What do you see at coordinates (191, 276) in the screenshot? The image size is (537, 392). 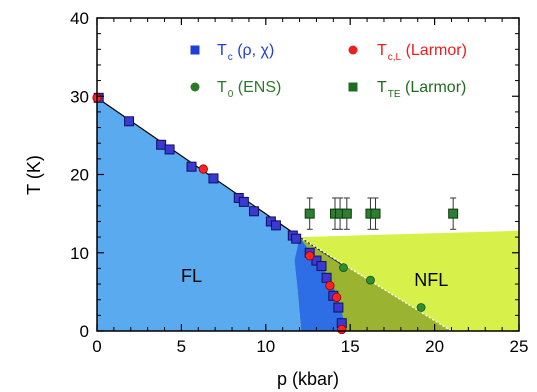 I see `fl-region-label: FL` at bounding box center [191, 276].